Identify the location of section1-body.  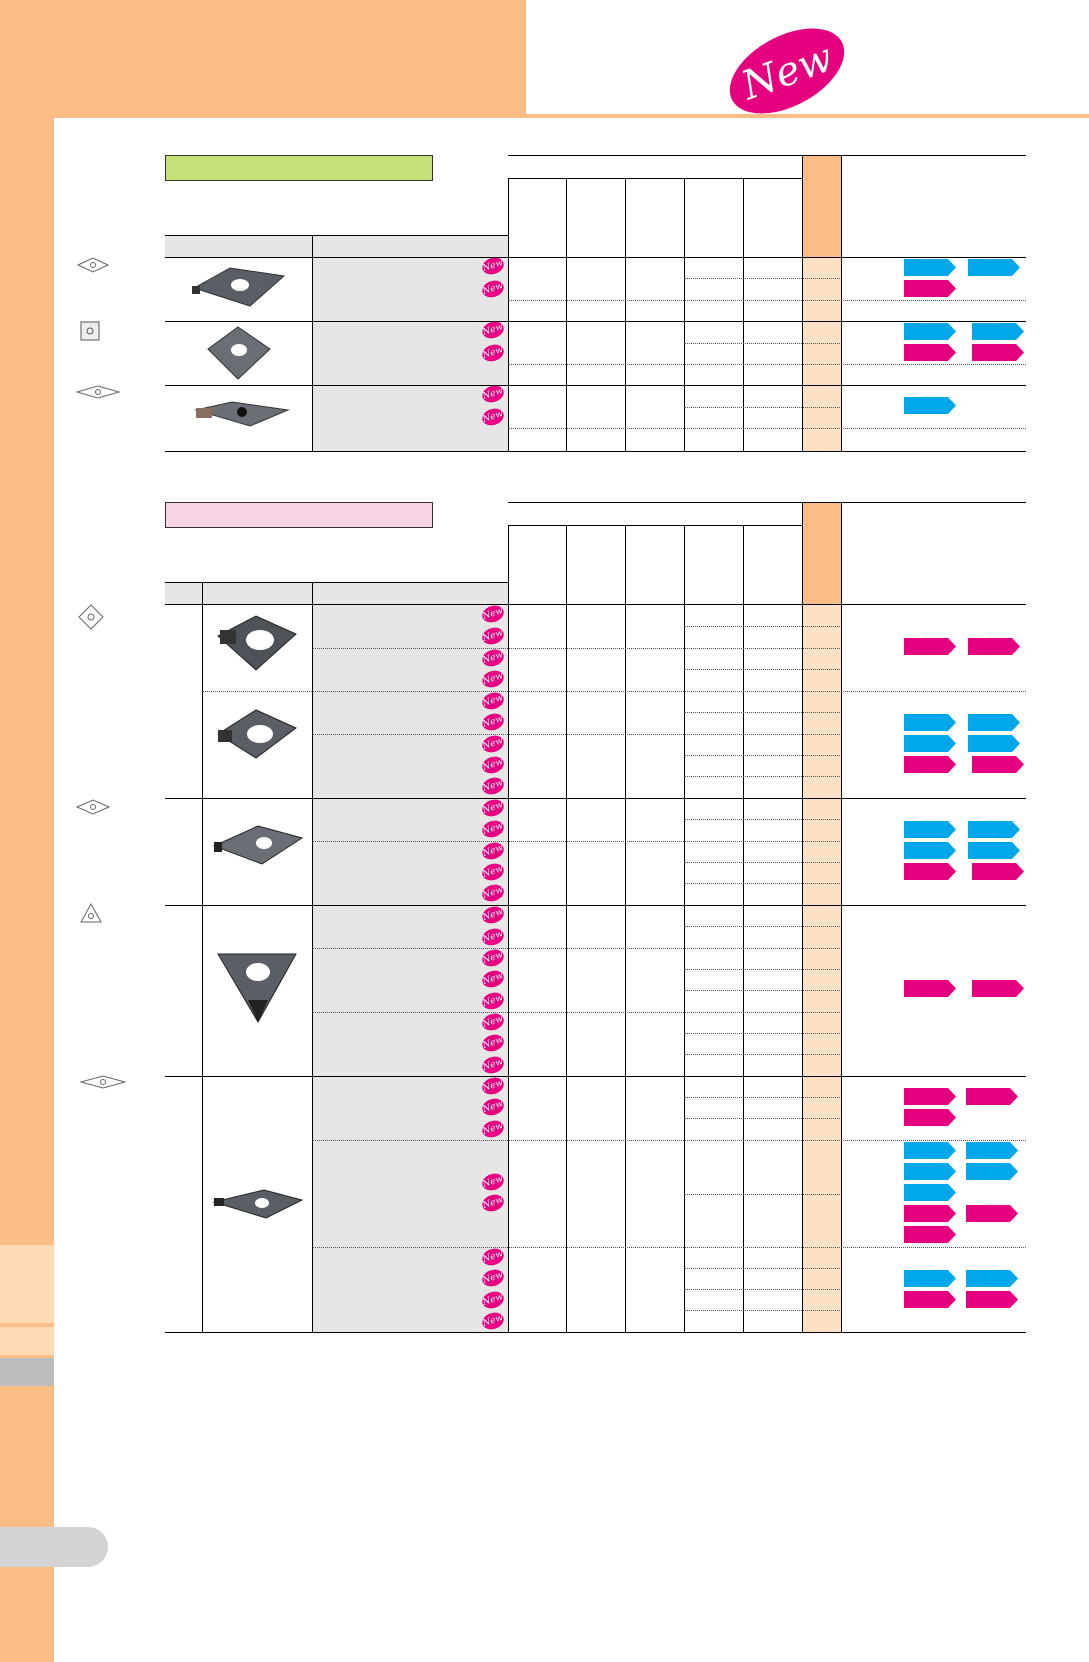
(595, 354).